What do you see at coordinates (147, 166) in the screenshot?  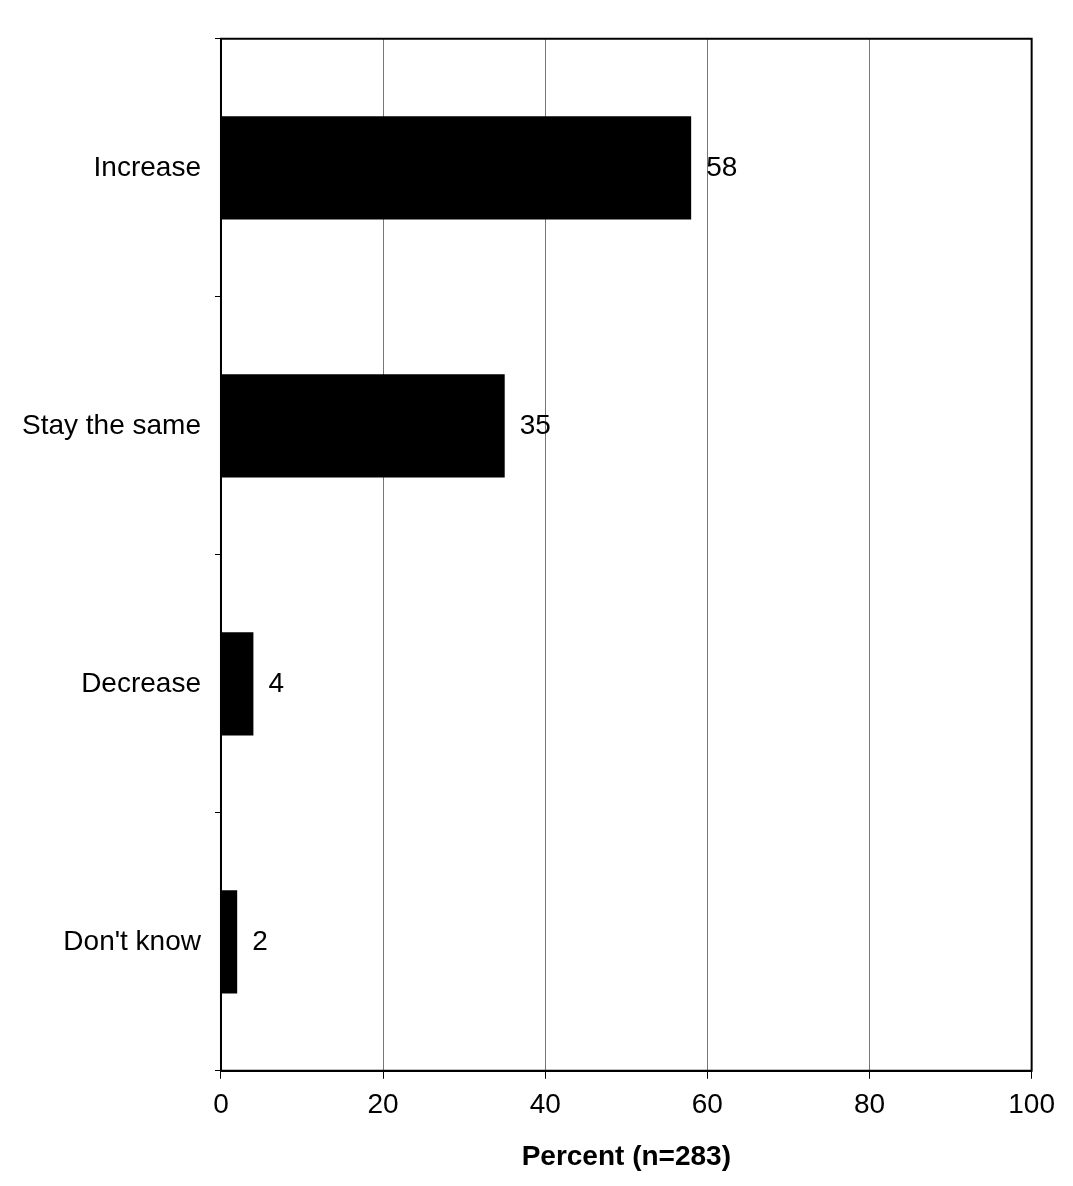 I see `y-tick-label: Increase` at bounding box center [147, 166].